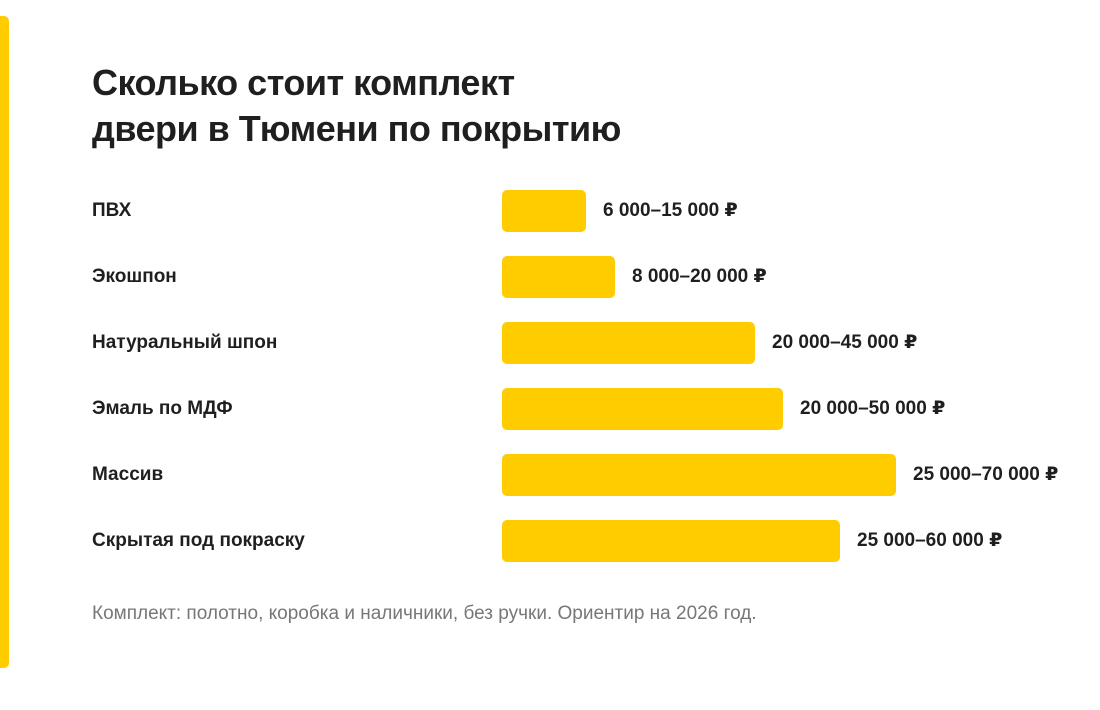  I want to click on value-label: 20 000–45 000 ₽, so click(845, 342).